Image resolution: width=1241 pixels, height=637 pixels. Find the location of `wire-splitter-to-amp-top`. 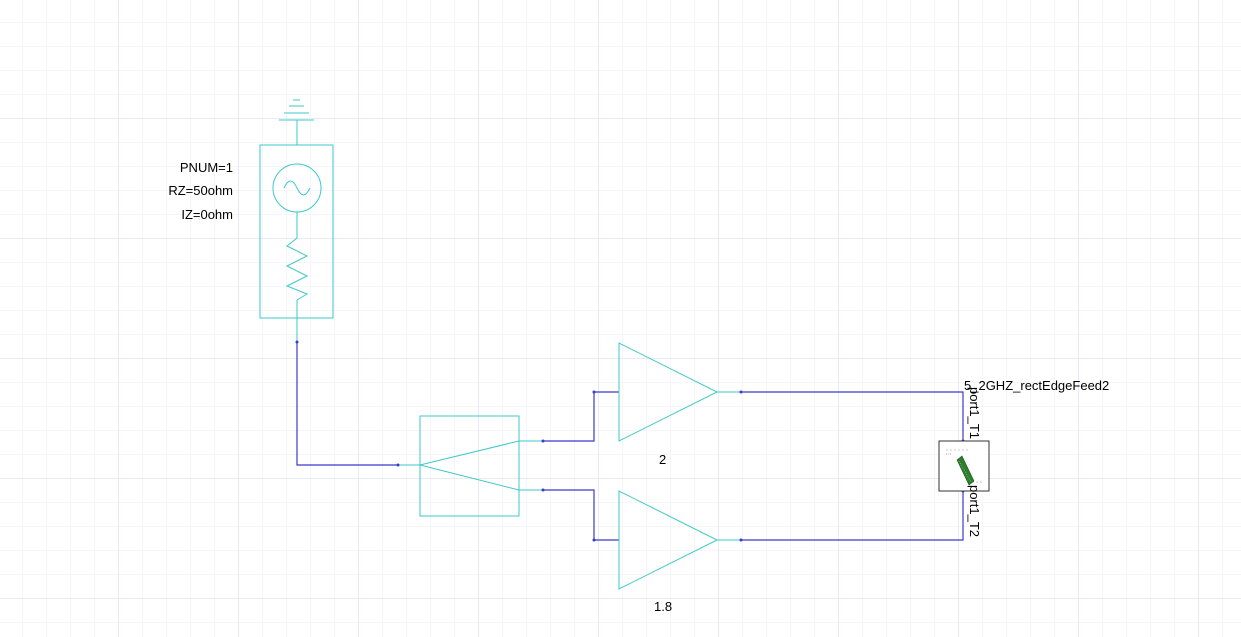

wire-splitter-to-amp-top is located at coordinates (581, 416).